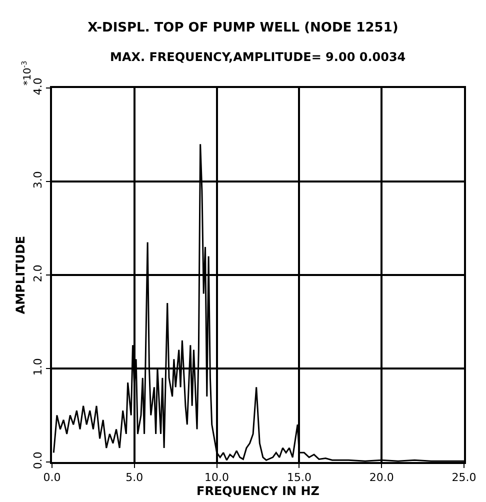  What do you see at coordinates (20, 275) in the screenshot?
I see `y-axis-title: AMPLITUDE` at bounding box center [20, 275].